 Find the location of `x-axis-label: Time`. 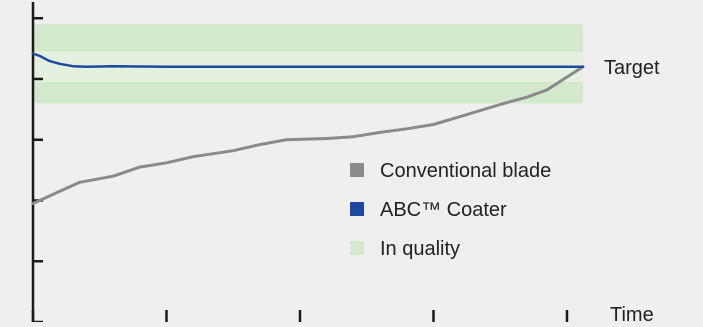

x-axis-label: Time is located at coordinates (632, 313).